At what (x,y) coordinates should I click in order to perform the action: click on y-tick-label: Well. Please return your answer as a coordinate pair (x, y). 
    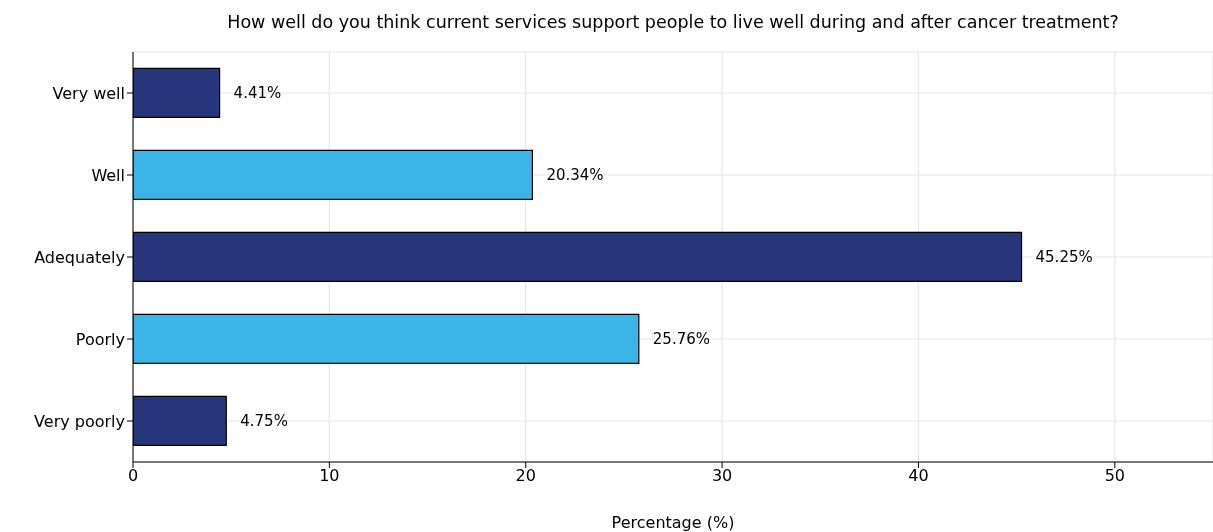
    Looking at the image, I should click on (108, 175).